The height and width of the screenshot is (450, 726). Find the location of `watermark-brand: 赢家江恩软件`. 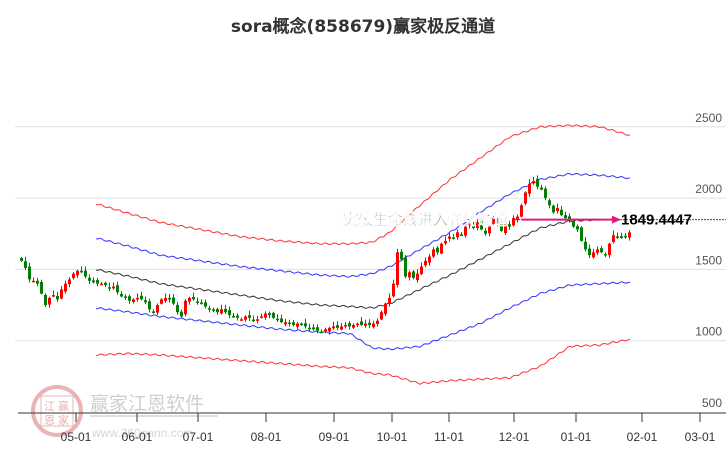

watermark-brand: 赢家江恩软件 is located at coordinates (147, 404).